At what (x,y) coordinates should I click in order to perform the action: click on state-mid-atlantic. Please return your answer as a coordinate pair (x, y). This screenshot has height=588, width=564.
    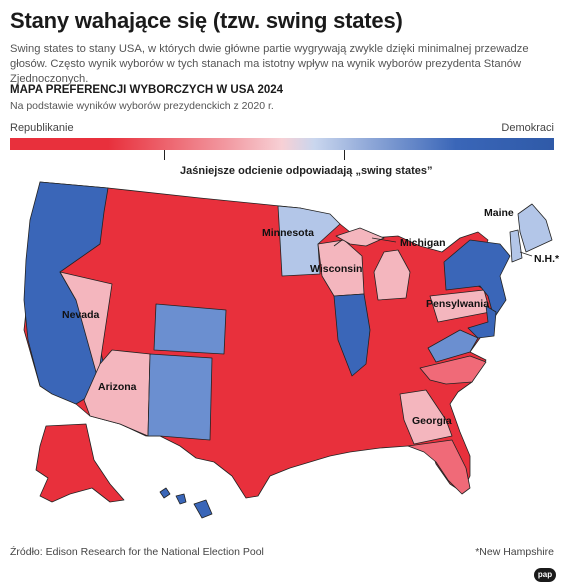
    Looking at the image, I should click on (482, 322).